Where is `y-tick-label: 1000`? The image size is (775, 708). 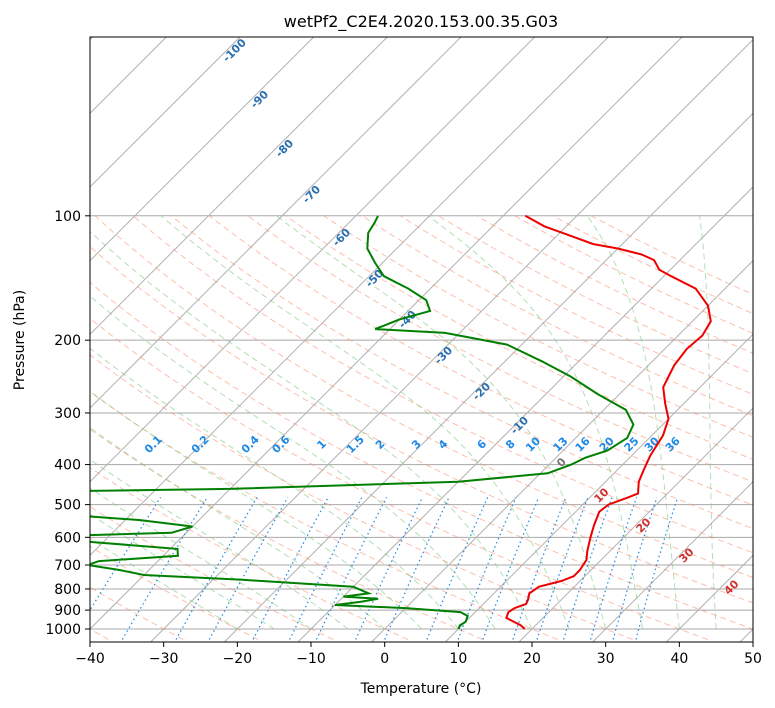
y-tick-label: 1000 is located at coordinates (63, 630).